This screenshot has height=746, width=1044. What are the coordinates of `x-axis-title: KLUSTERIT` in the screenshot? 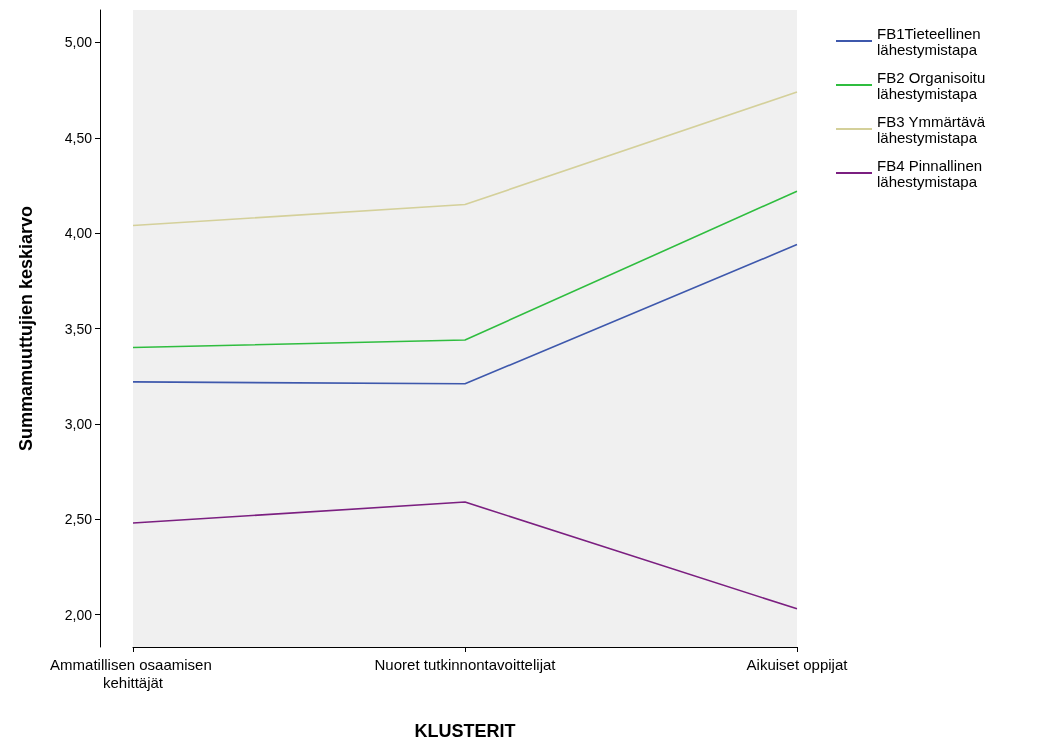 It's located at (465, 731).